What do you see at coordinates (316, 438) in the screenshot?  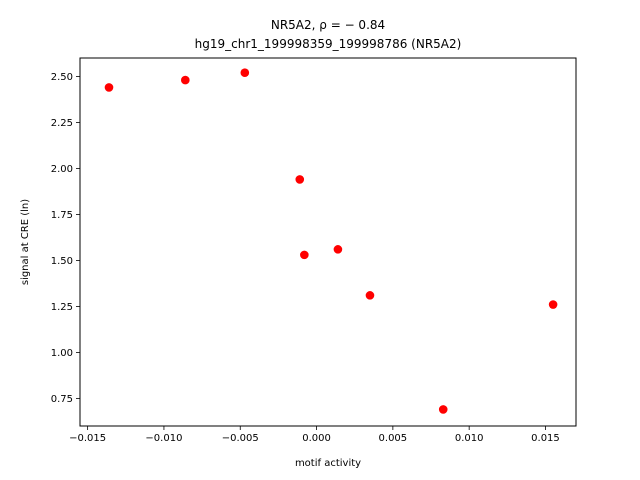 I see `x-tick-label: 0.000` at bounding box center [316, 438].